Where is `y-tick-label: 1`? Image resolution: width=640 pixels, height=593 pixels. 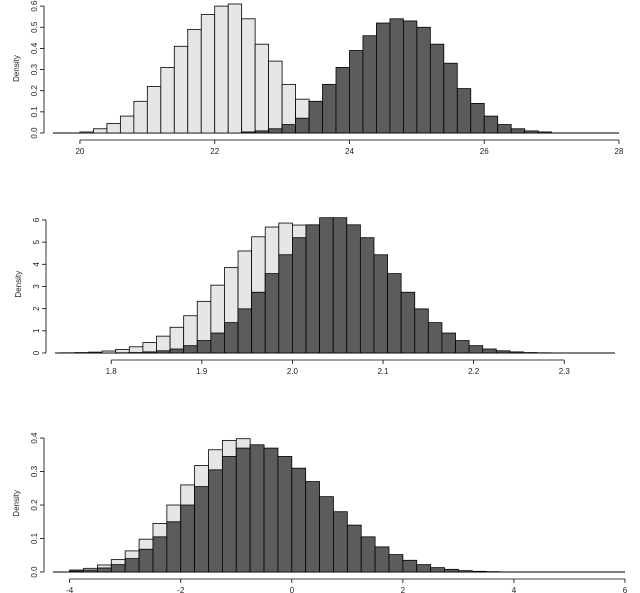 y-tick-label: 1 is located at coordinates (36, 330).